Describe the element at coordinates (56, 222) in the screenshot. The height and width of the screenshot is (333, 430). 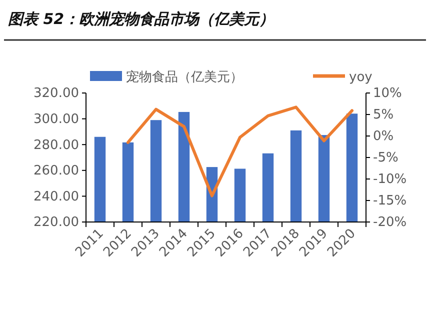
I see `y-tick-label: 220.00` at that location.